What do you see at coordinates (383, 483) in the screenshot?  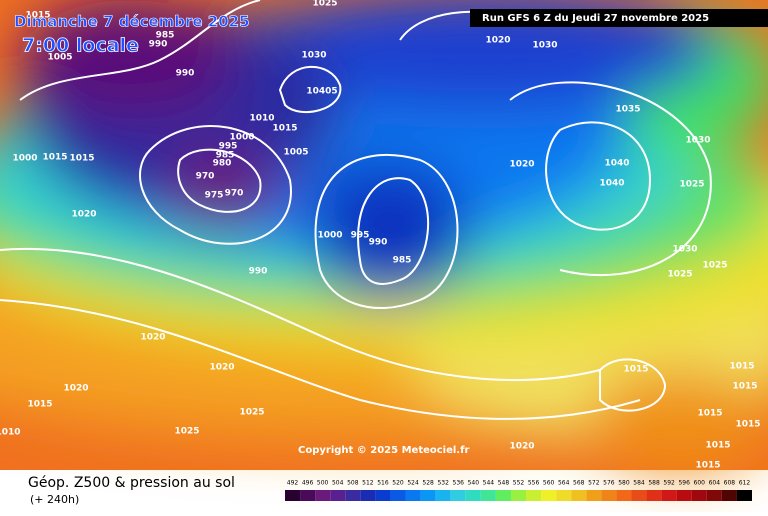 I see `scale-label: 516` at bounding box center [383, 483].